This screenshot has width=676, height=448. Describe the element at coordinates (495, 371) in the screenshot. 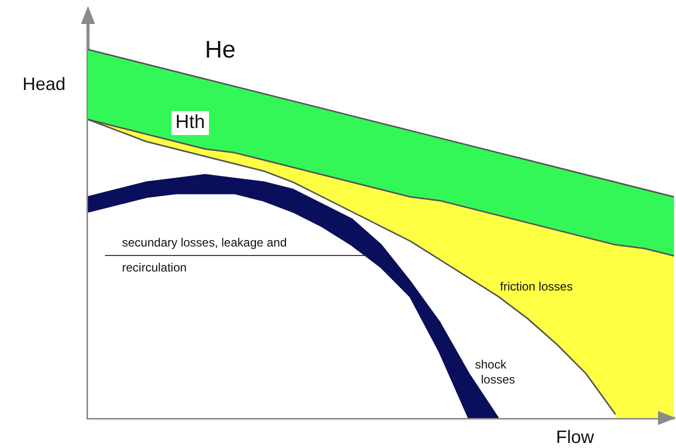

I see `annotation: shock losses` at that location.